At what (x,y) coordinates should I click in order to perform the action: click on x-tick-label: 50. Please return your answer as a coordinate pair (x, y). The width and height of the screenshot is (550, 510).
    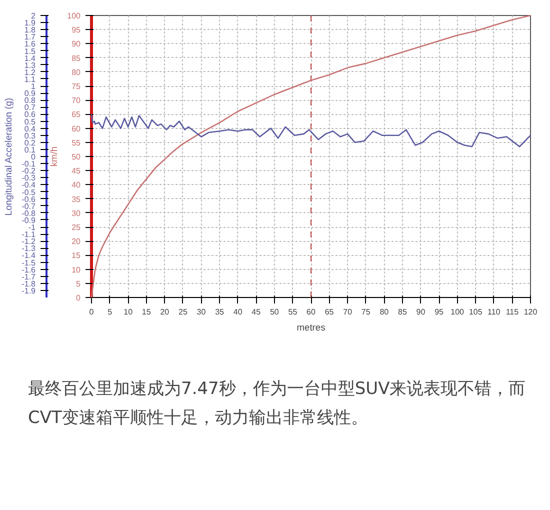
    Looking at the image, I should click on (275, 312).